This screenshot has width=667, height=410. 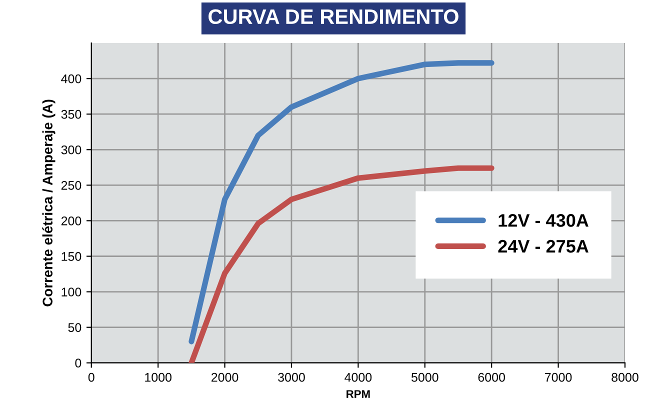 What do you see at coordinates (72, 256) in the screenshot?
I see `y-tick-label: 150` at bounding box center [72, 256].